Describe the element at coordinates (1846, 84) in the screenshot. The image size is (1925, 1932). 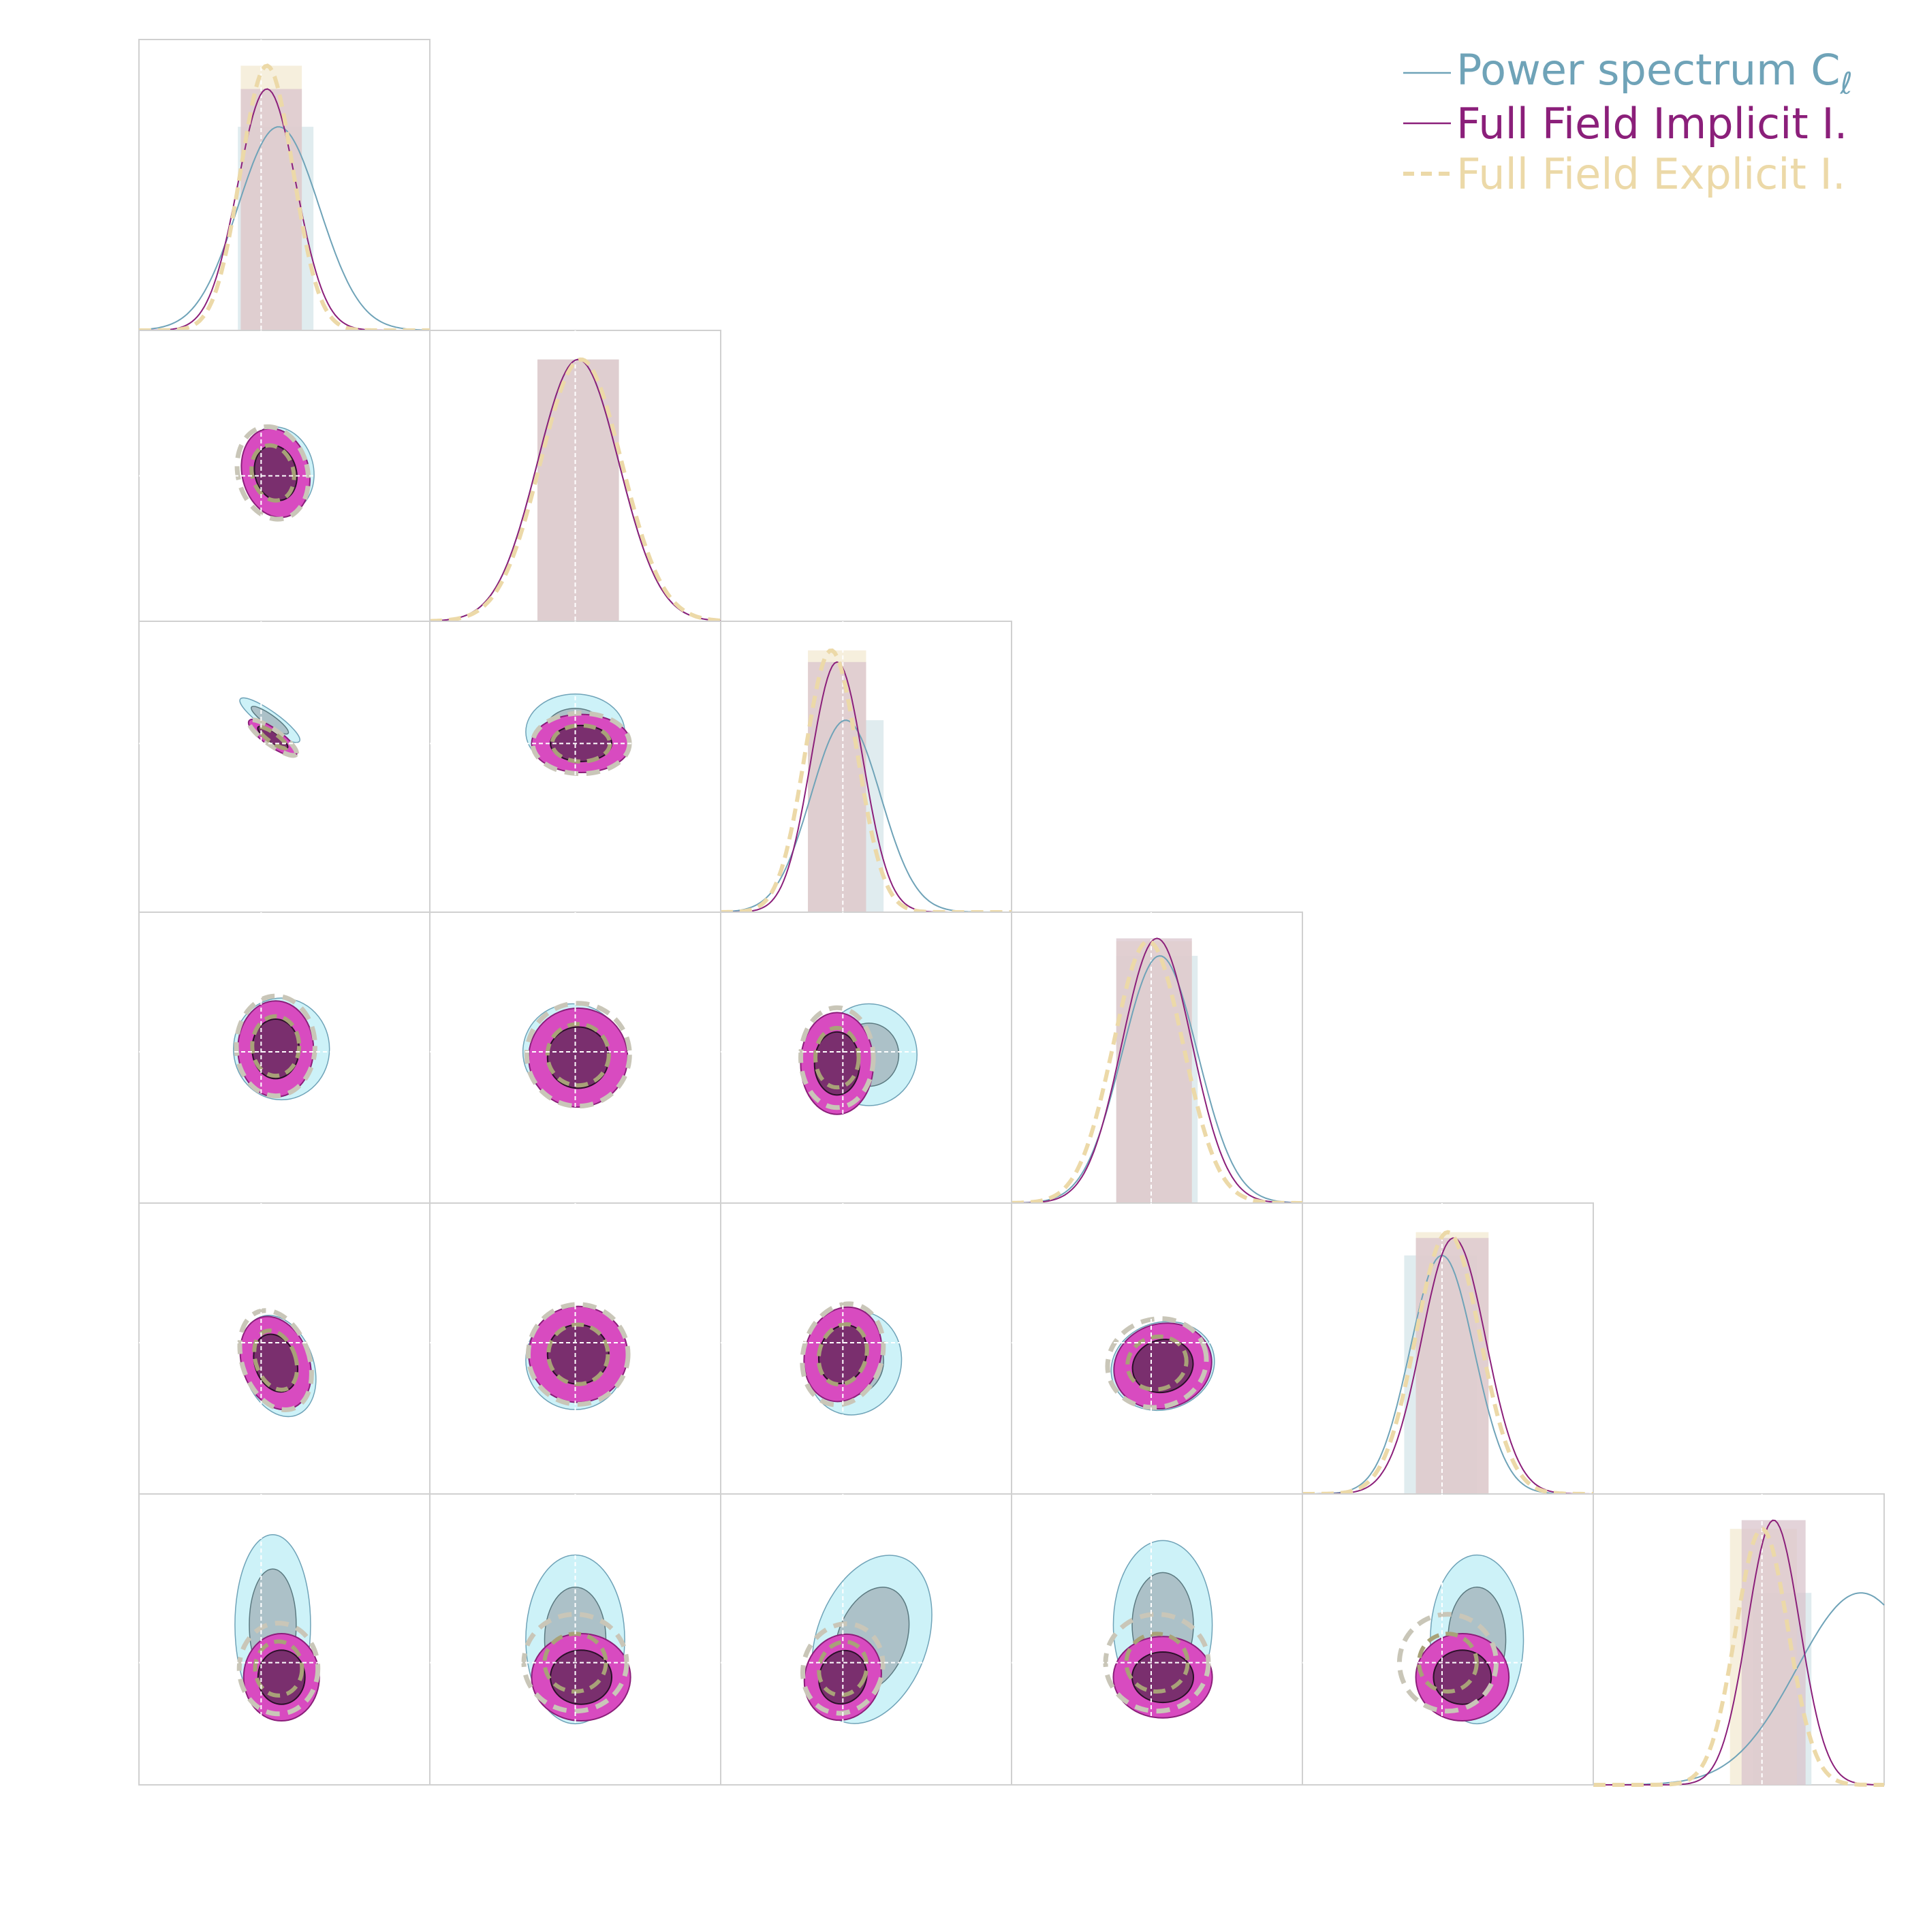
I see `legend-label-subscript: ℓ` at that location.